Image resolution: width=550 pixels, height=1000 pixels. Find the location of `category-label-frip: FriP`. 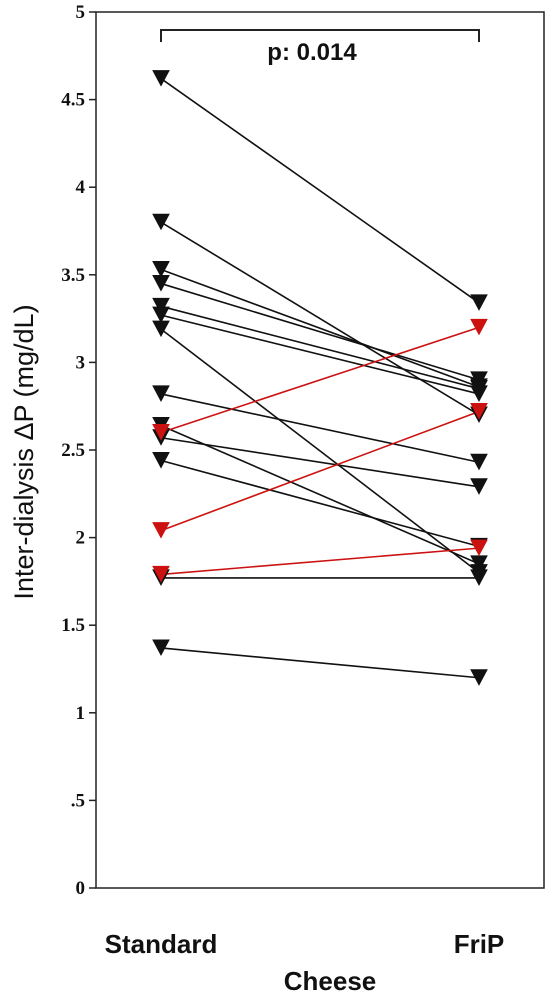

category-label-frip: FriP is located at coordinates (479, 944).